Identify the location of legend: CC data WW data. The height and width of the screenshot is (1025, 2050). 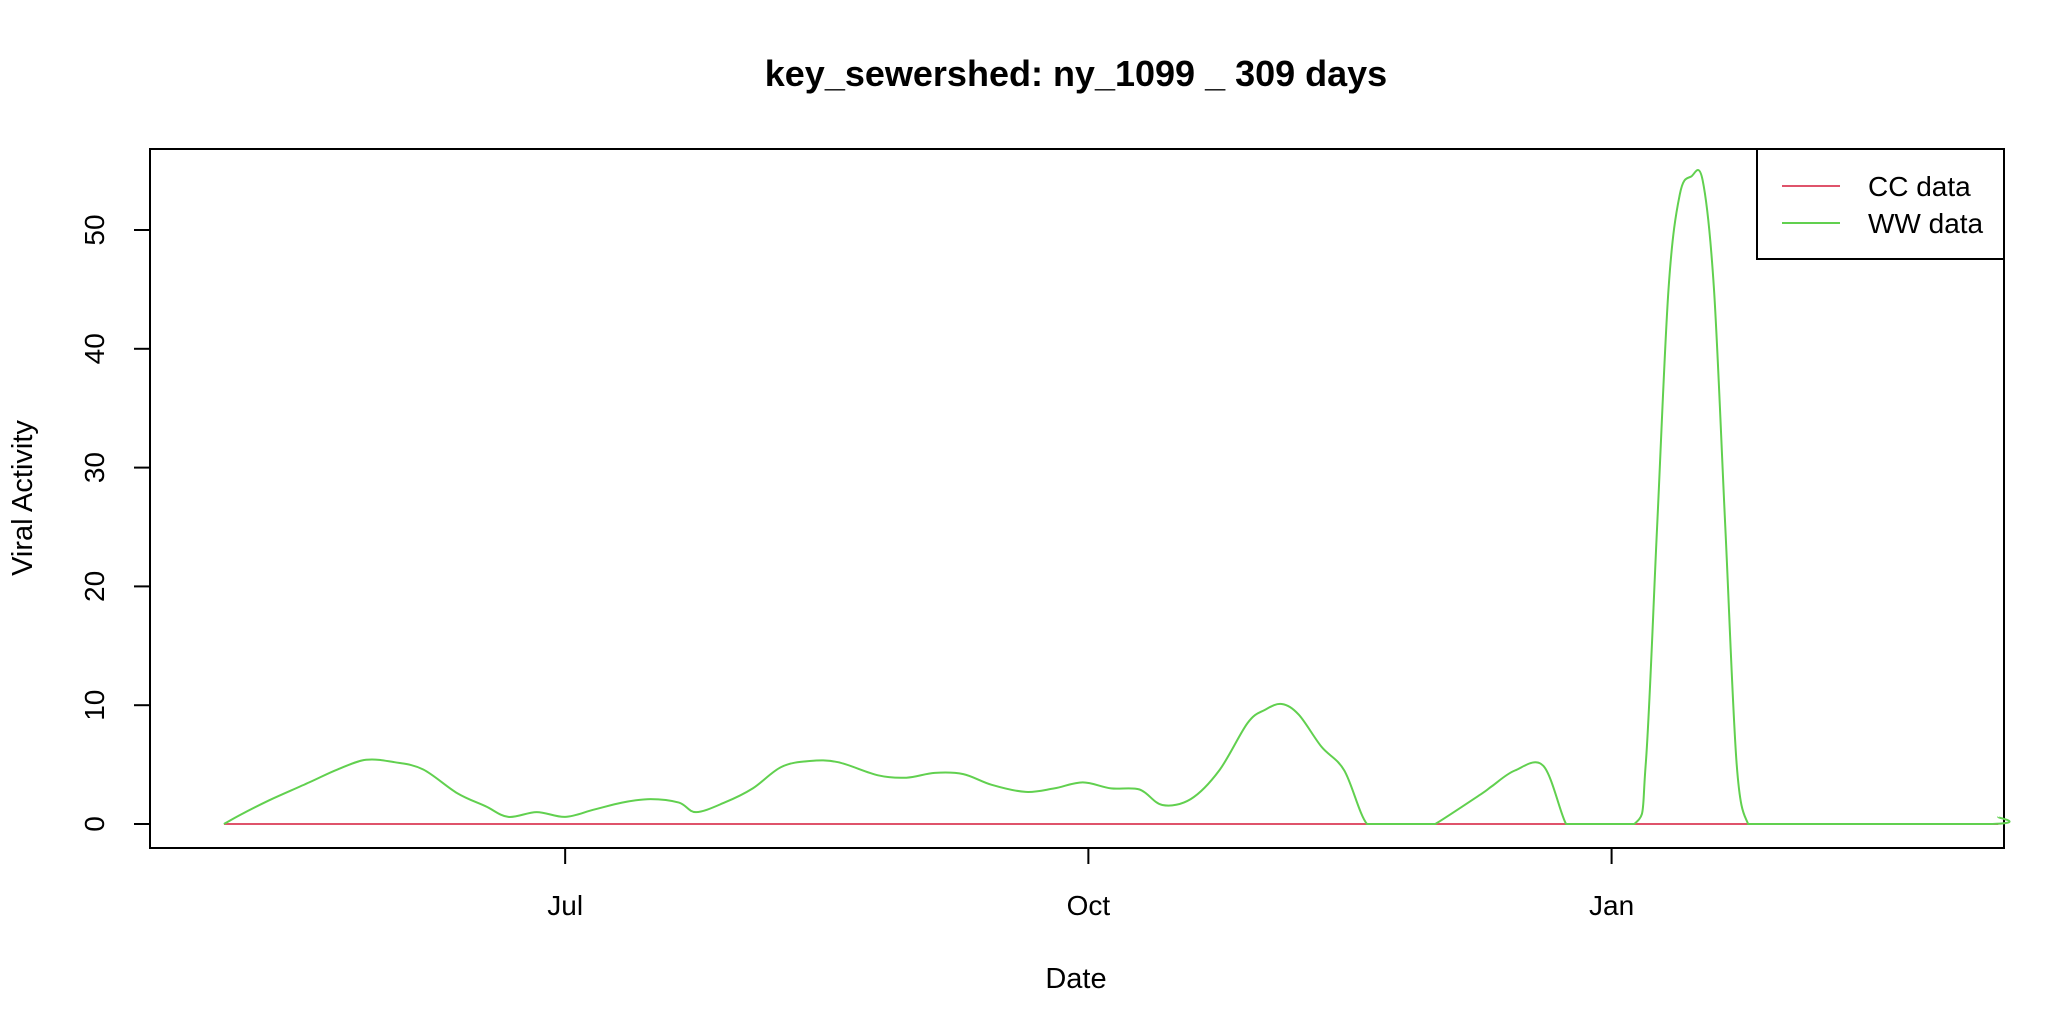
(1880, 204).